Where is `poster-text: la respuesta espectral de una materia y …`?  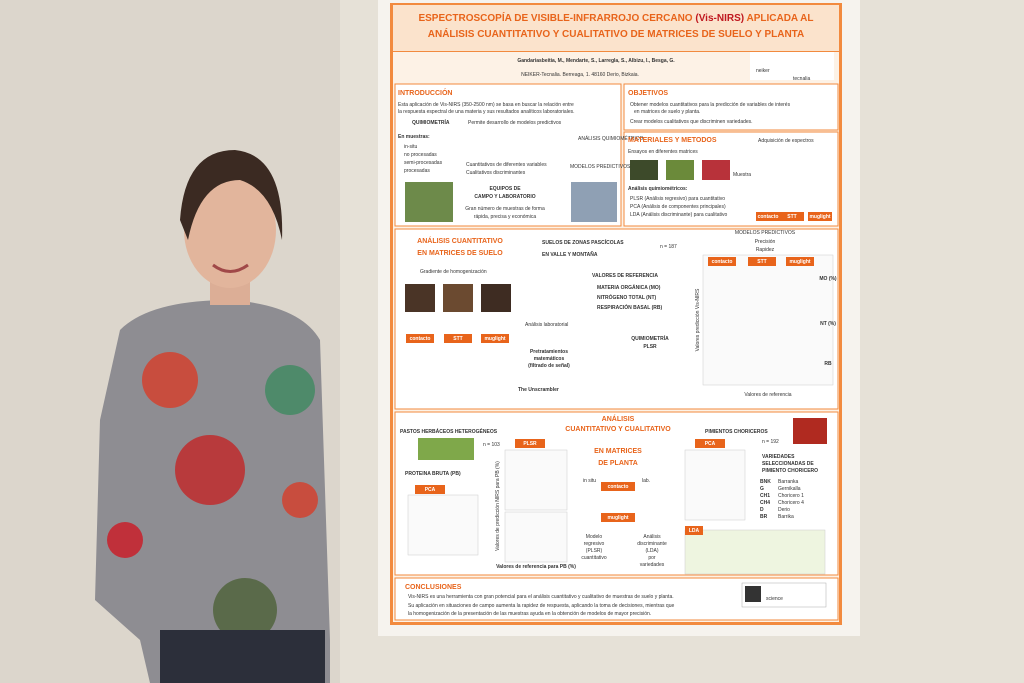 poster-text: la respuesta espectral de una materia y … is located at coordinates (486, 112).